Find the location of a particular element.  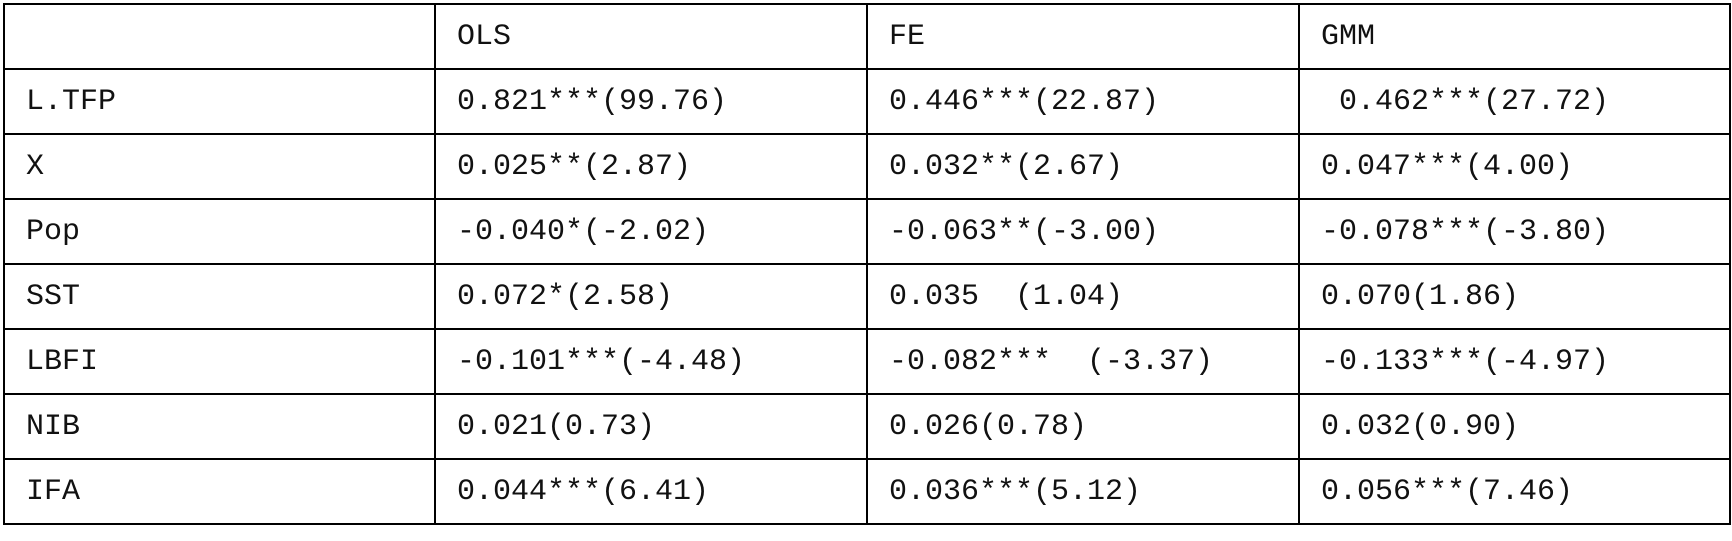

table-cell: -0.078***(-3.80) is located at coordinates (1514, 231).